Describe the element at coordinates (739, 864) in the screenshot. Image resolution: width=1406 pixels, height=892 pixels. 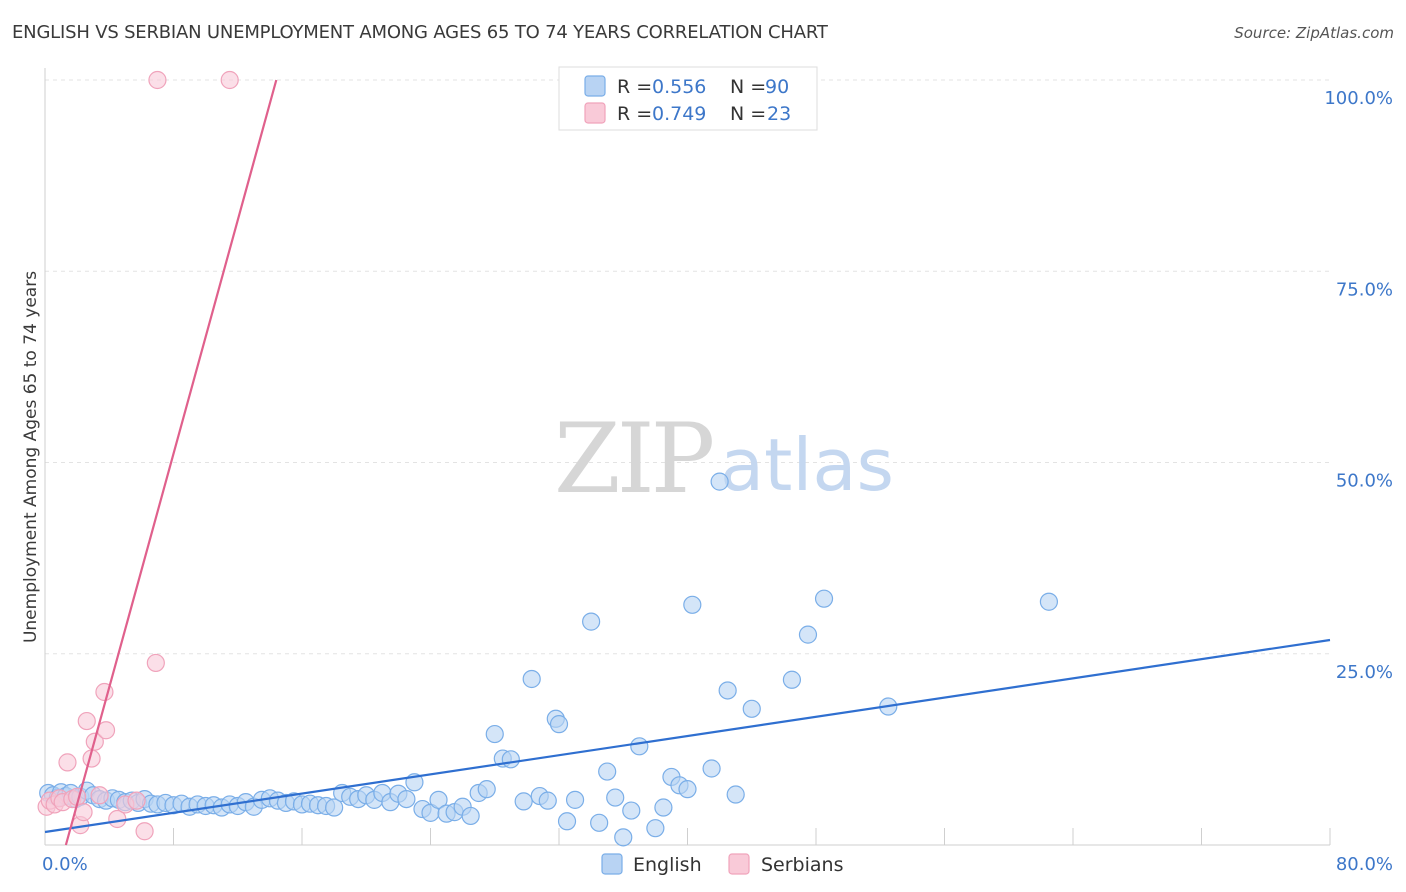
I see `series-legend-swatch-serbians` at that location.